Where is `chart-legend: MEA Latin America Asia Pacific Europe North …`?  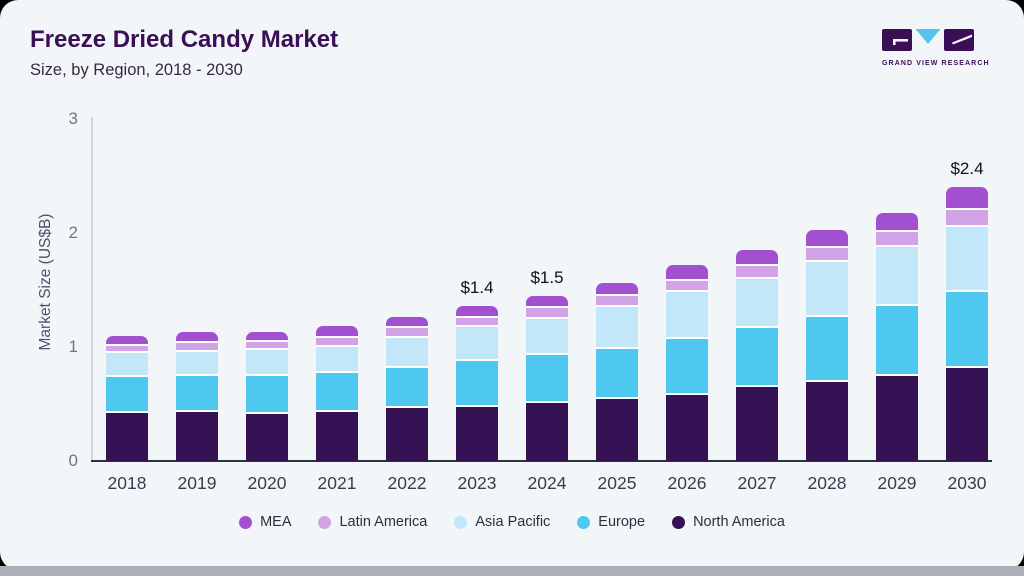
chart-legend: MEA Latin America Asia Pacific Europe North … is located at coordinates (512, 522).